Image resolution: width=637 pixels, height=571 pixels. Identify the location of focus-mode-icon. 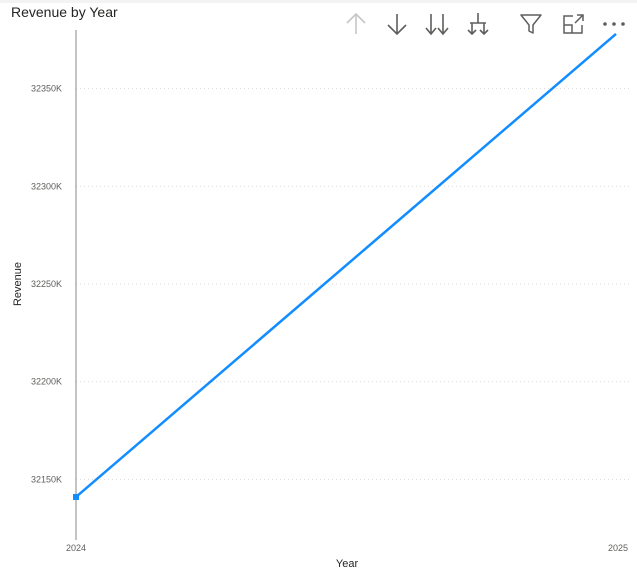
(573, 24).